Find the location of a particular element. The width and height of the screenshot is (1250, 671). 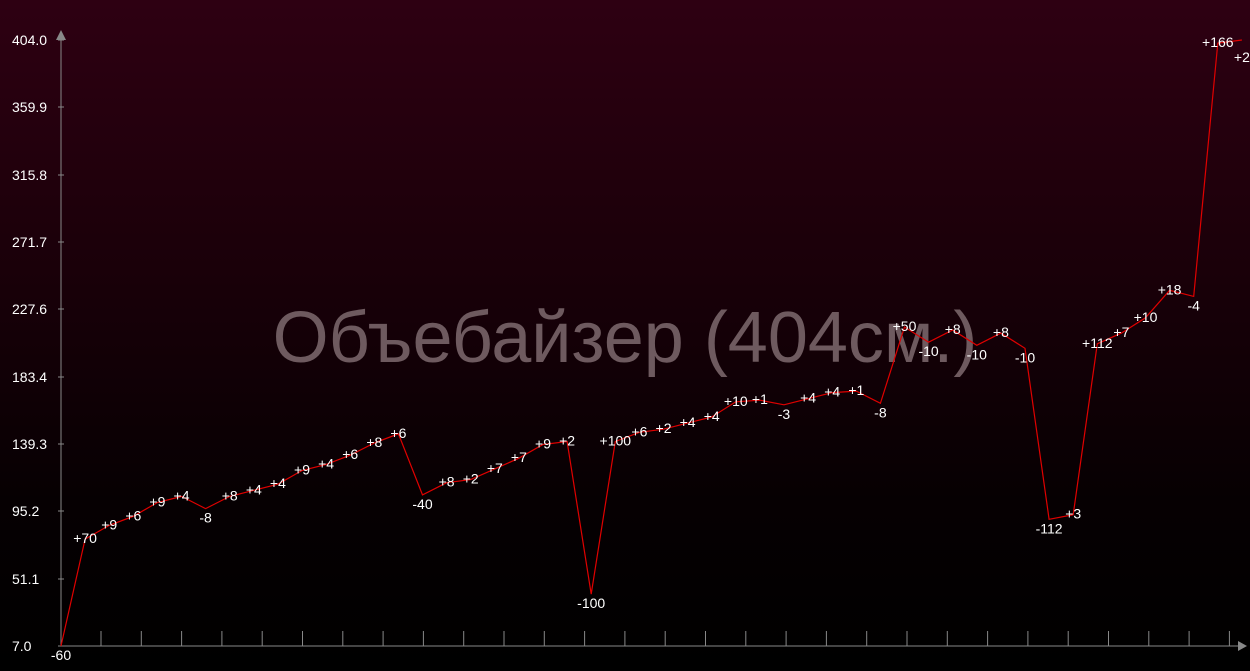

y-tick-label: 7.0 is located at coordinates (22, 646).